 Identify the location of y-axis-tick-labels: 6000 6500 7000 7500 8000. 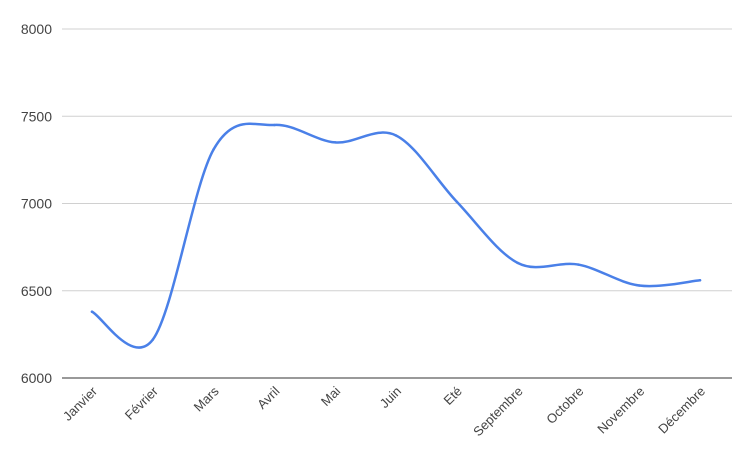
(36, 203).